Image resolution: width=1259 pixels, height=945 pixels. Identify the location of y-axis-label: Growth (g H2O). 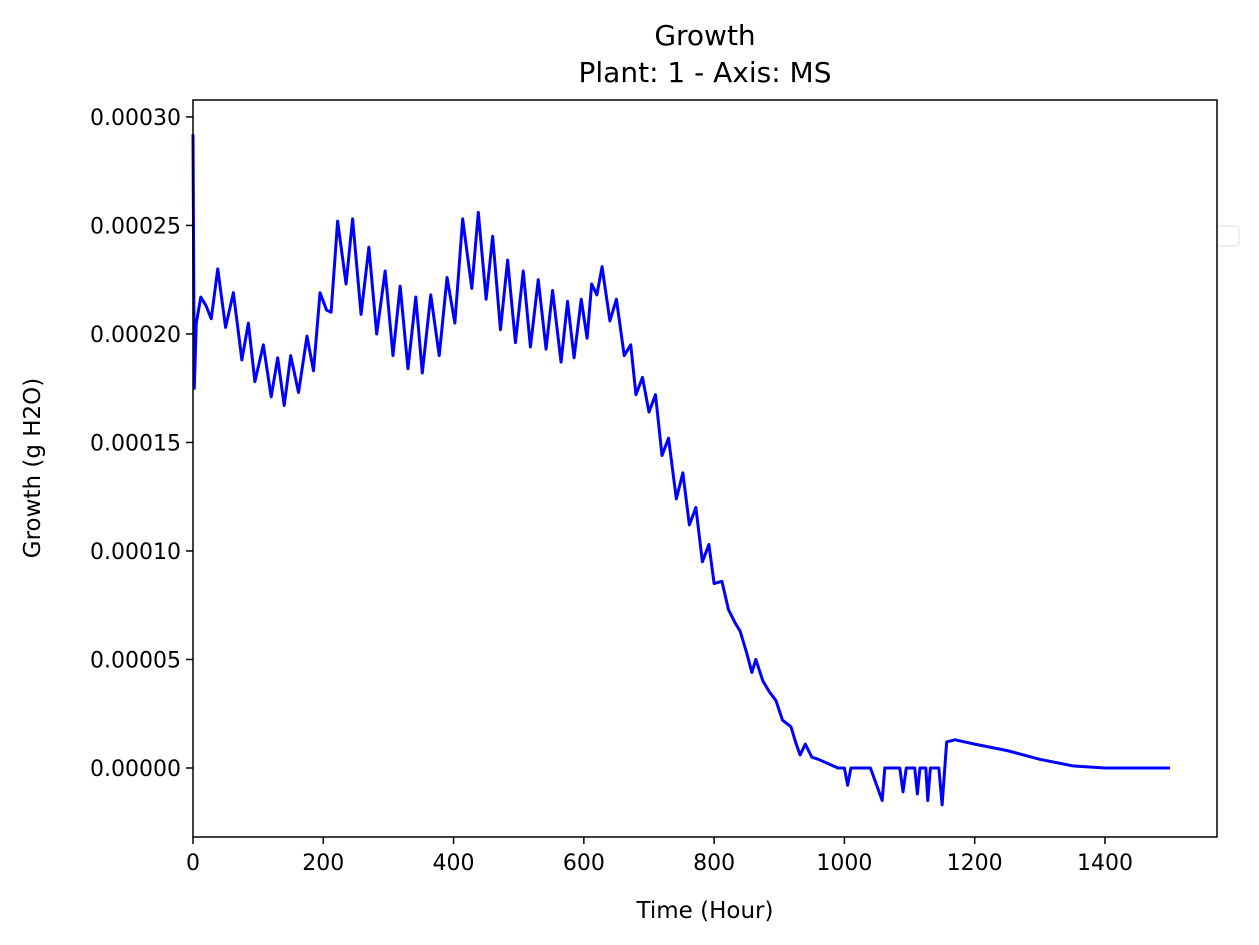
(33, 468).